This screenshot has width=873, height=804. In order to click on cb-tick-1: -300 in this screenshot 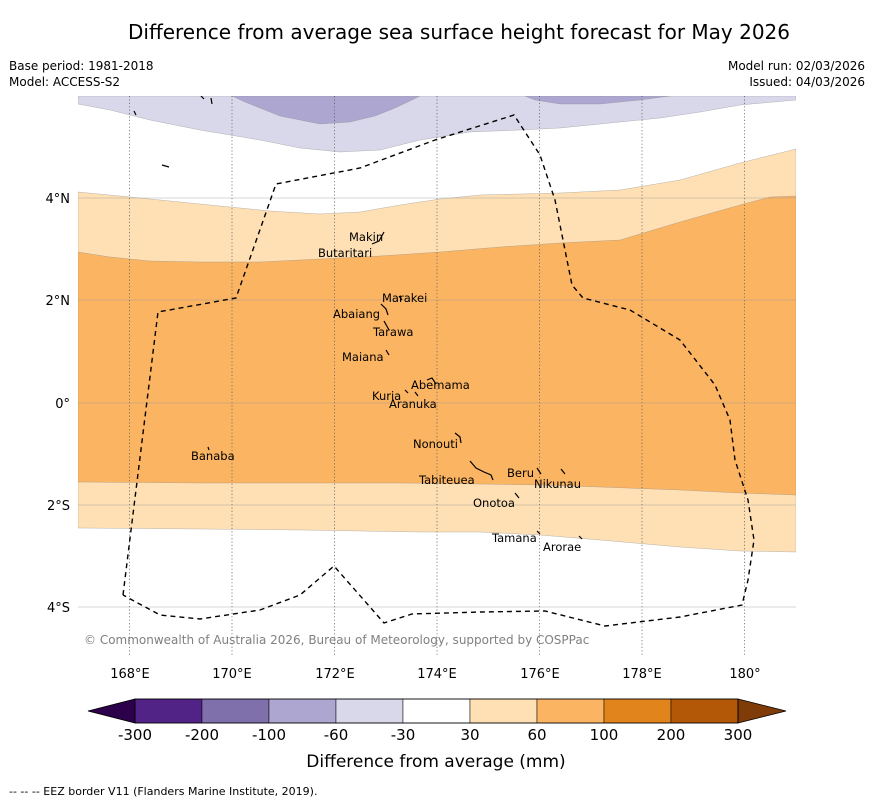, I will do `click(135, 735)`.